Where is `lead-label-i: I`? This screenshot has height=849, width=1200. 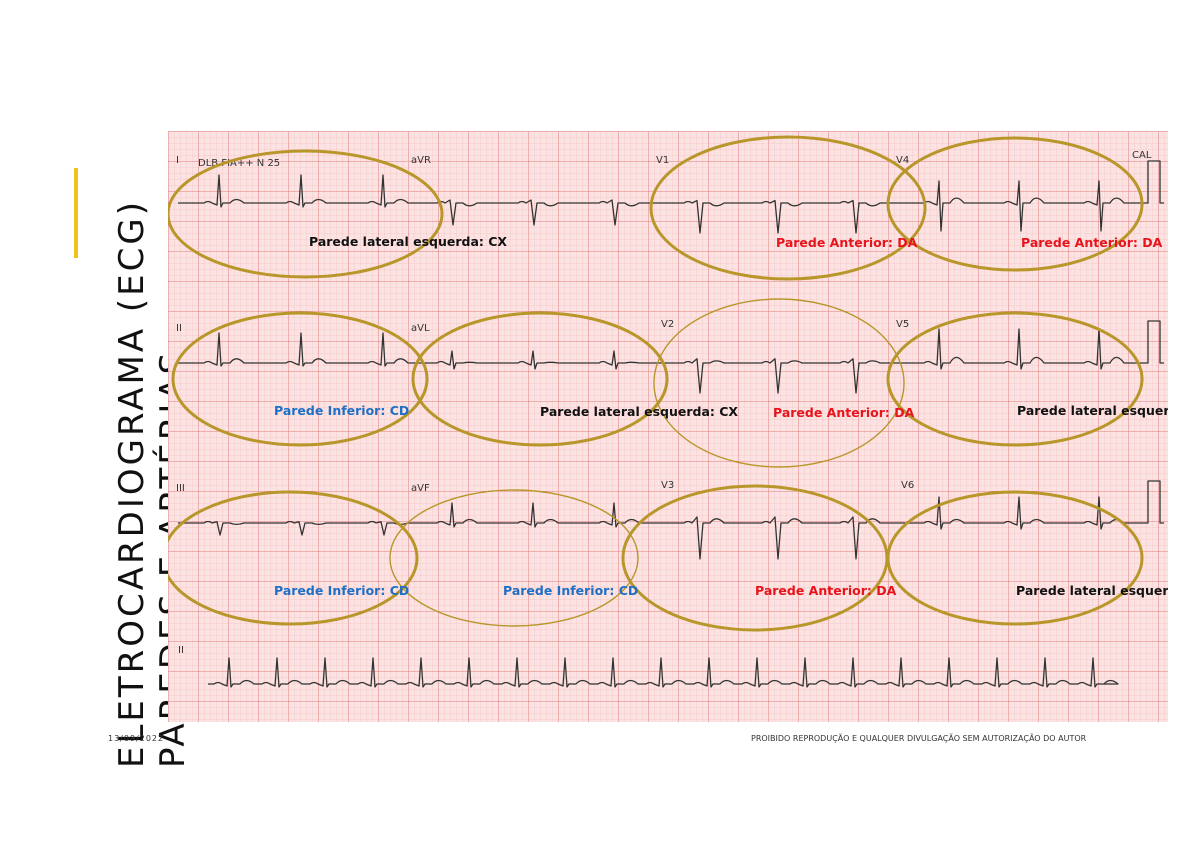 lead-label-i: I is located at coordinates (177, 160).